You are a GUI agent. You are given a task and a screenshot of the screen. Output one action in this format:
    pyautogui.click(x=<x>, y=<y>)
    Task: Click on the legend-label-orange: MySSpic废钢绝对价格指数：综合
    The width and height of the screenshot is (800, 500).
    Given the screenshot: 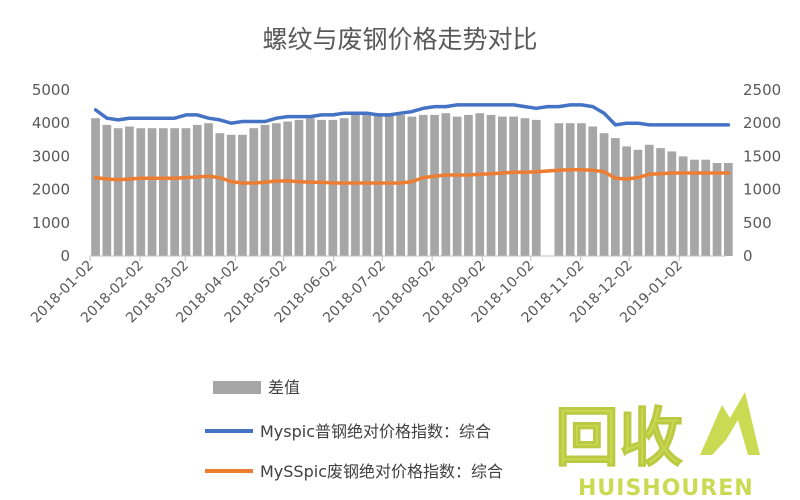 What is the action you would take?
    pyautogui.click(x=381, y=471)
    